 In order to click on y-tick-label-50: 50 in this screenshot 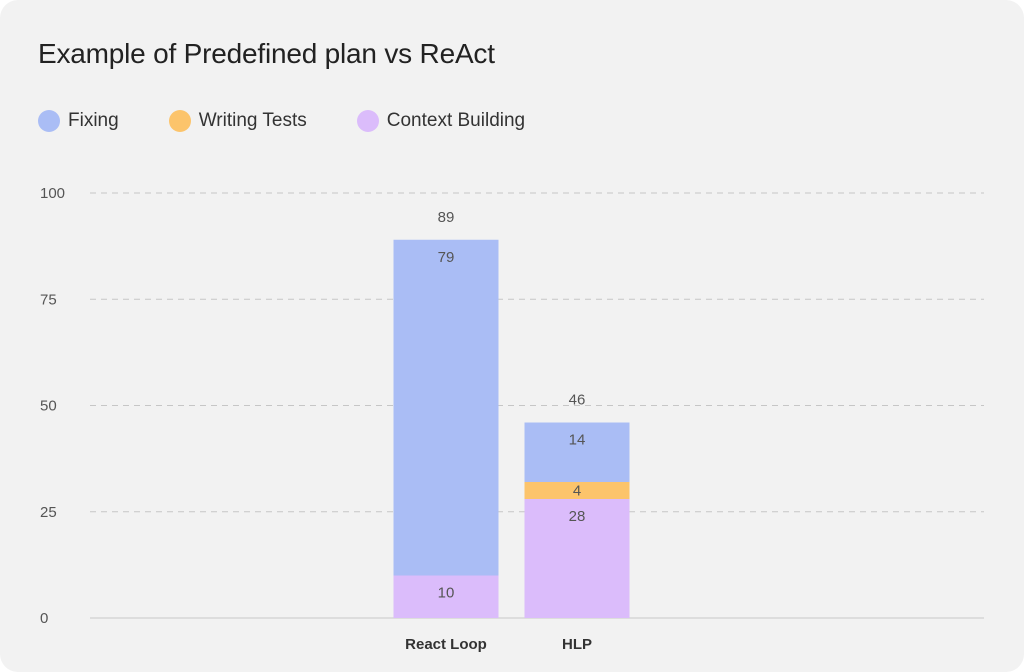, I will do `click(48, 406)`.